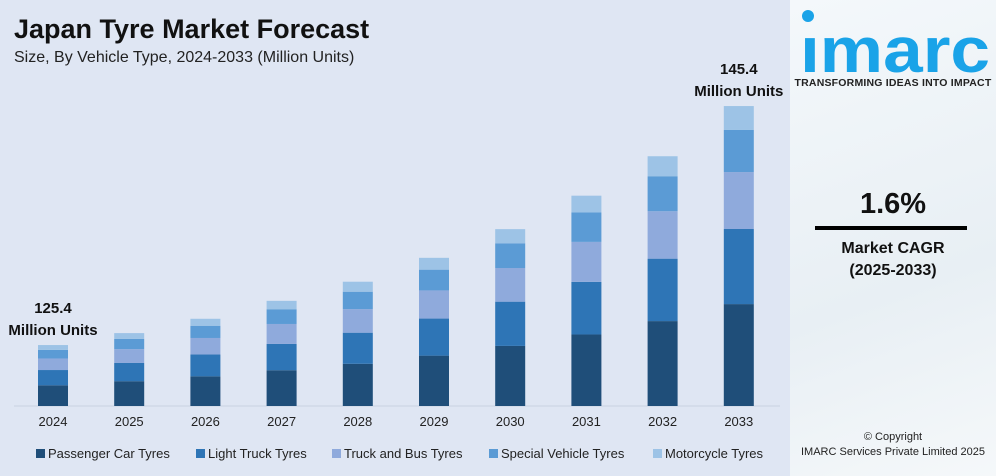 This screenshot has width=996, height=476. Describe the element at coordinates (403, 453) in the screenshot. I see `legend-label: Truck and Bus Tyres` at that location.